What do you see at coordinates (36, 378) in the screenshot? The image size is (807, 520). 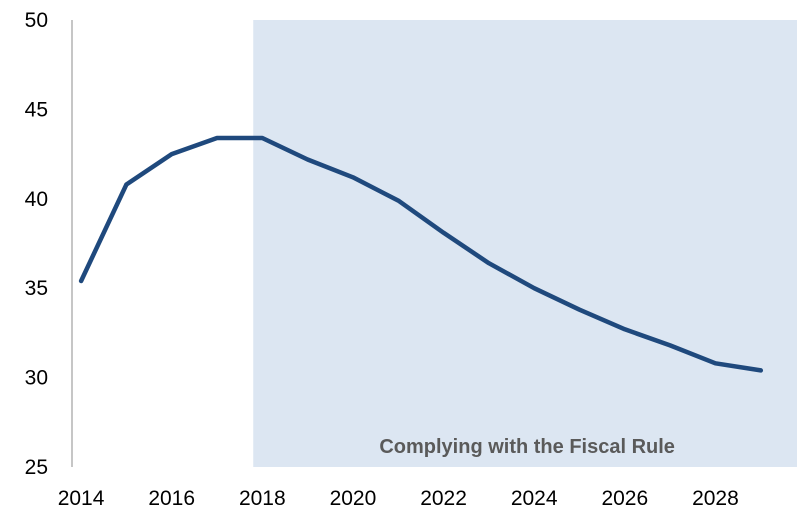 I see `y-tick-label: 30` at bounding box center [36, 378].